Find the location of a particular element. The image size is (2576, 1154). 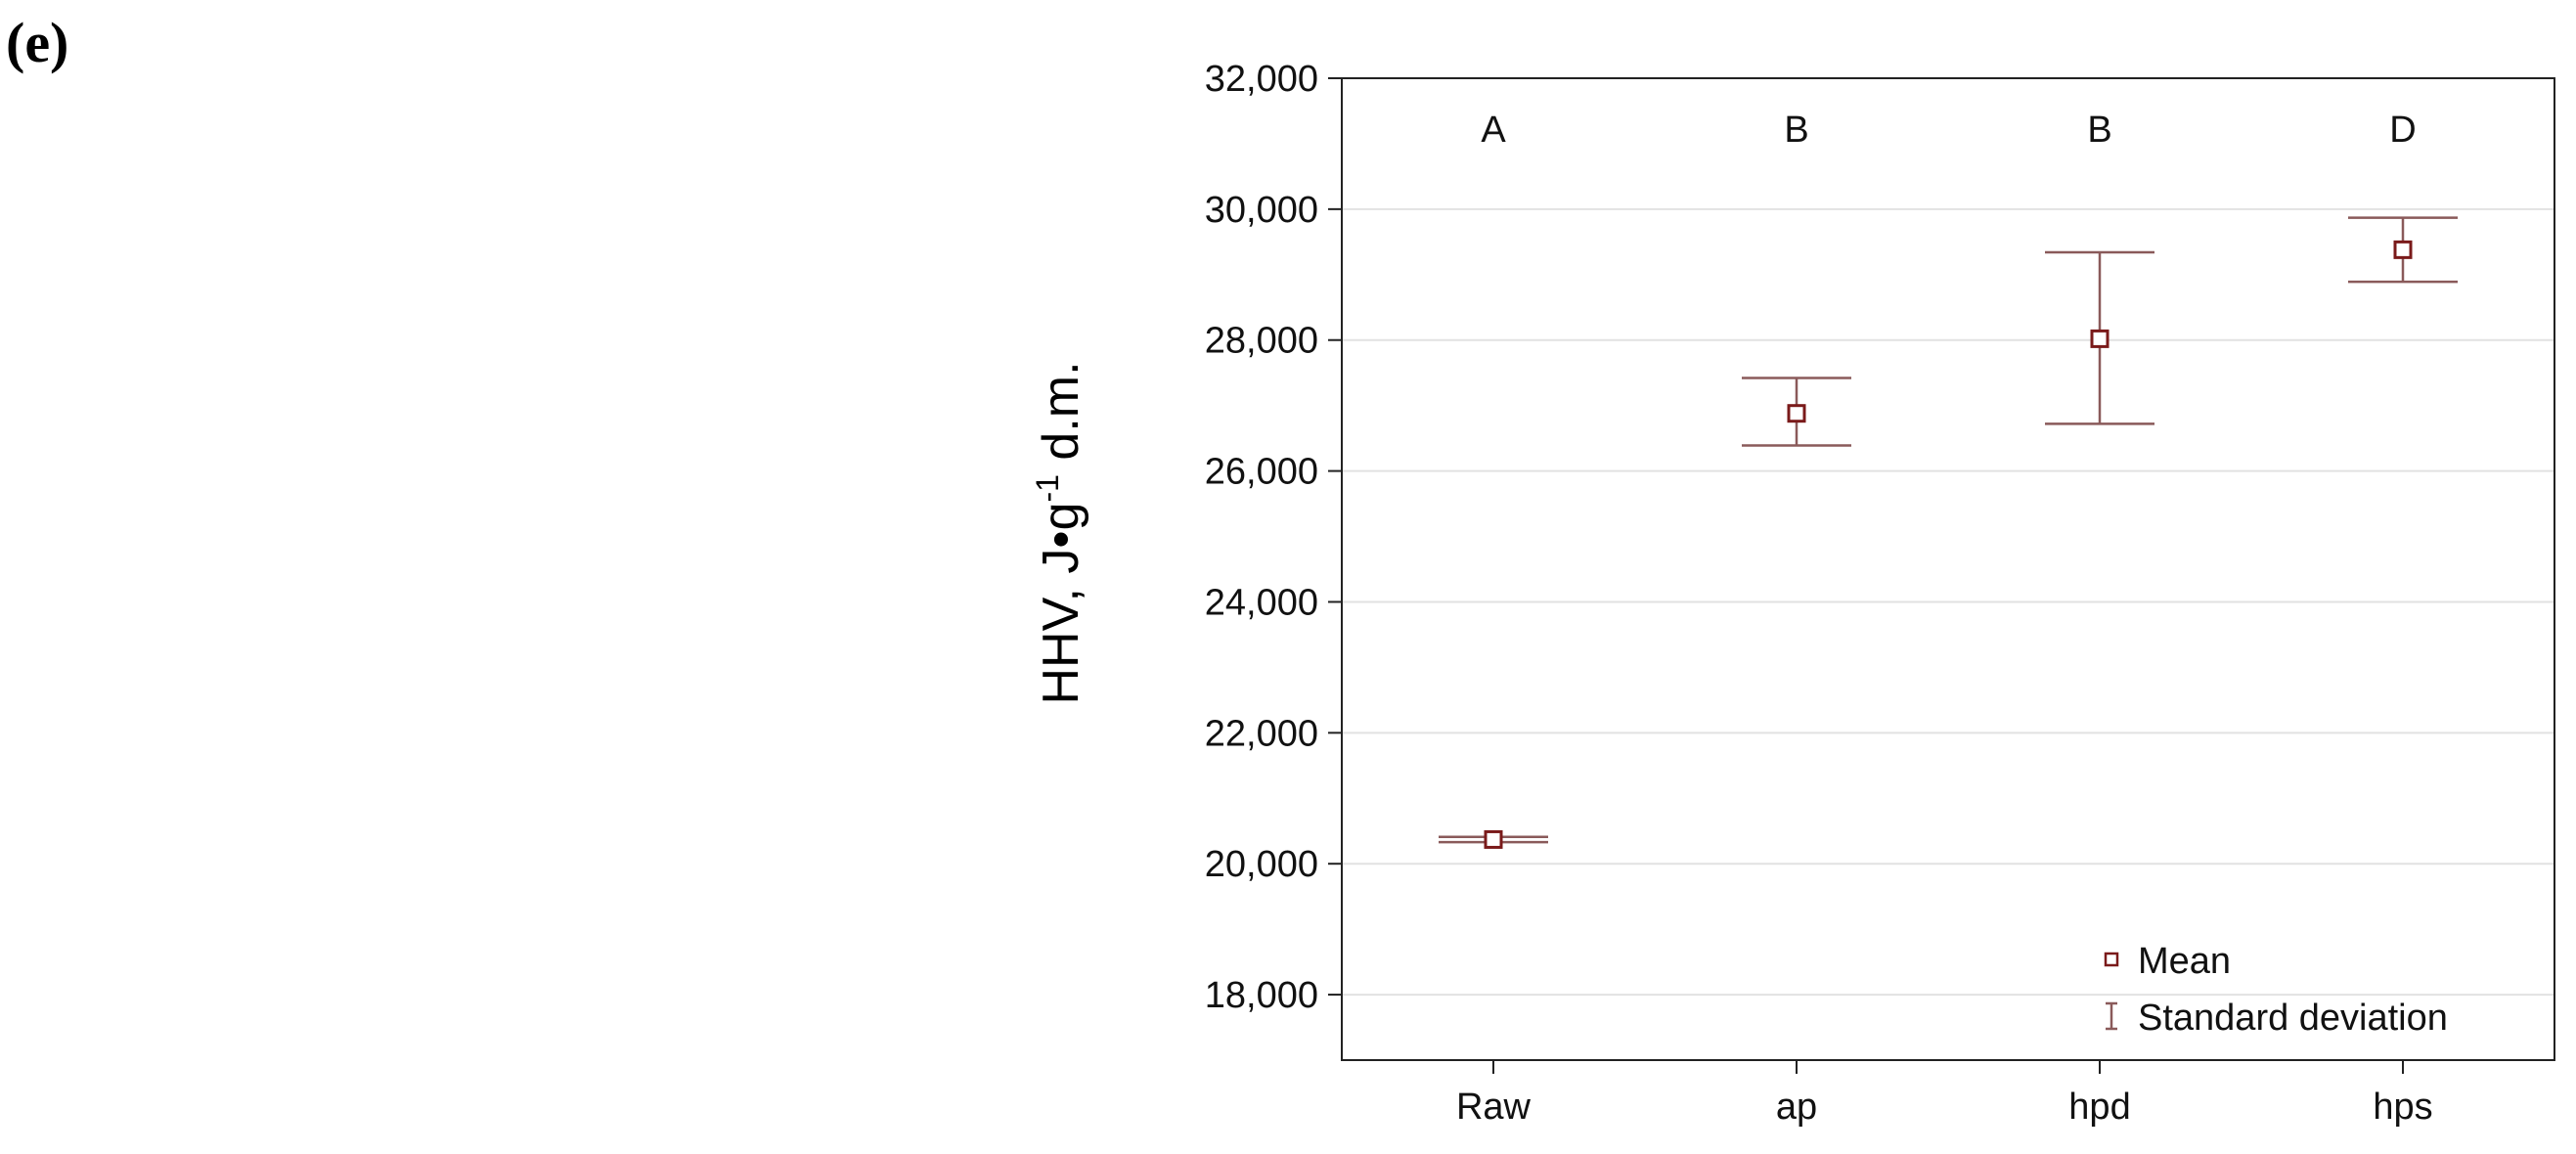

y-tick-label: 32,000 is located at coordinates (1261, 80).